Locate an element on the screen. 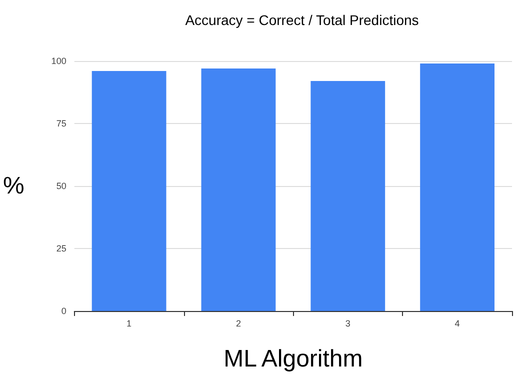 The height and width of the screenshot is (378, 516). y-tick-label: 75 is located at coordinates (61, 123).